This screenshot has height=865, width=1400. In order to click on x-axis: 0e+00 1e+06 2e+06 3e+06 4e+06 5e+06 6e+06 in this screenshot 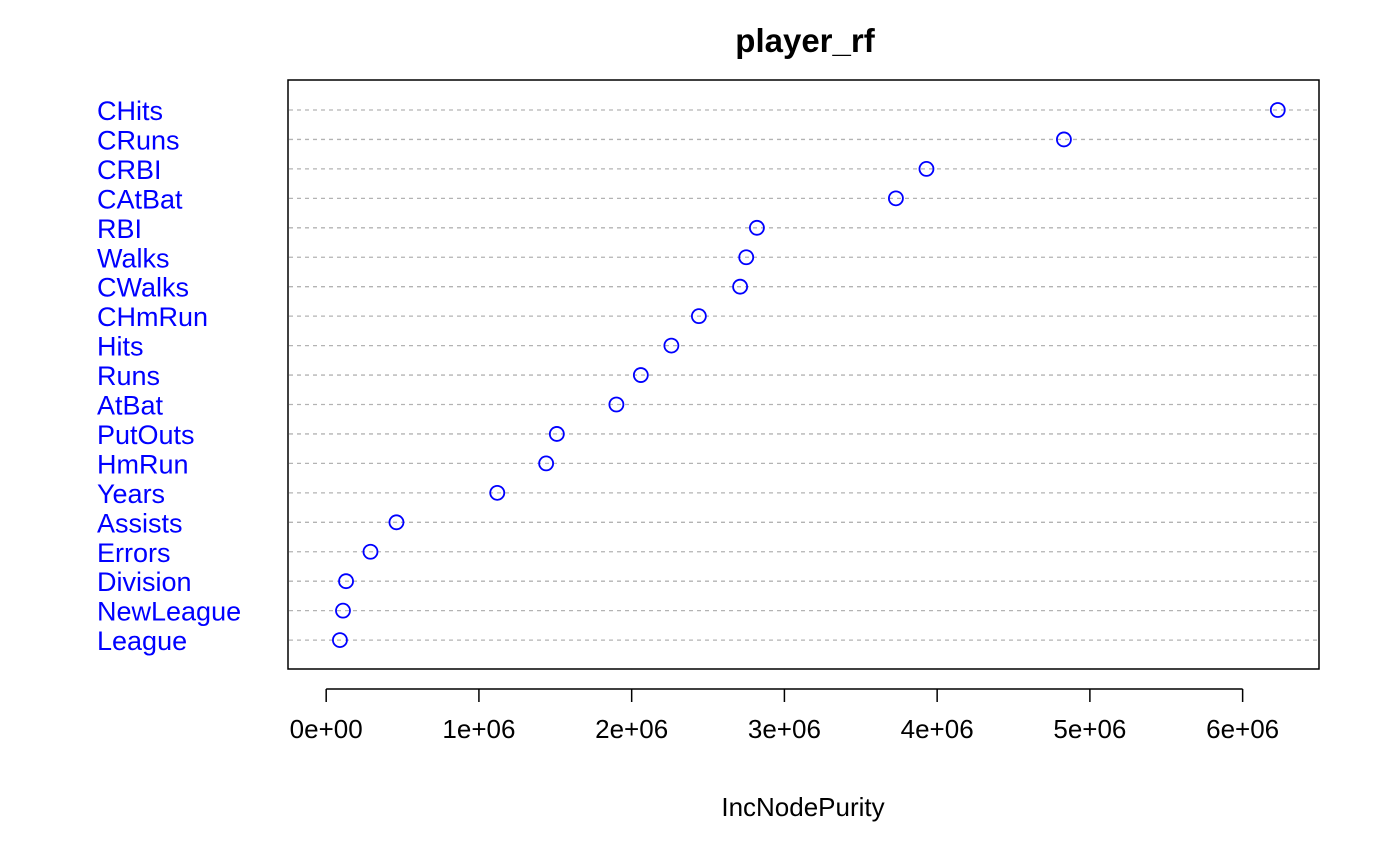, I will do `click(784, 716)`.